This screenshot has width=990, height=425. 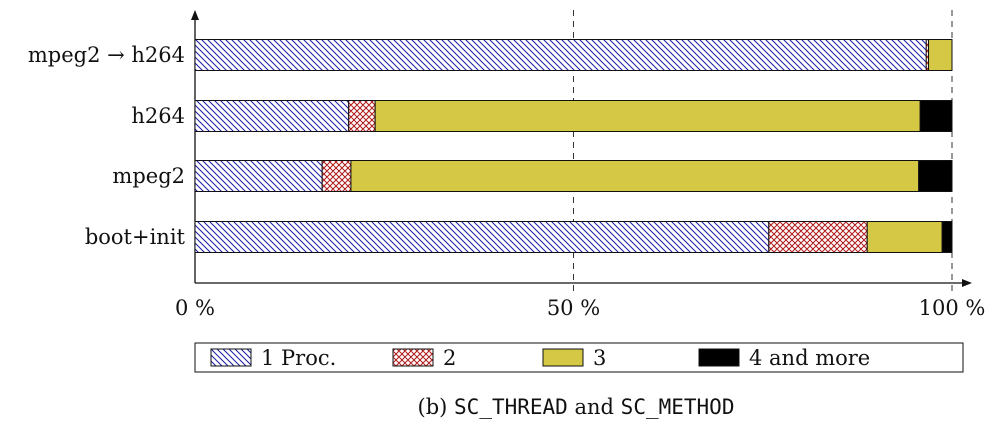 I want to click on caption-code-thread: SC_THREAD, so click(x=511, y=407).